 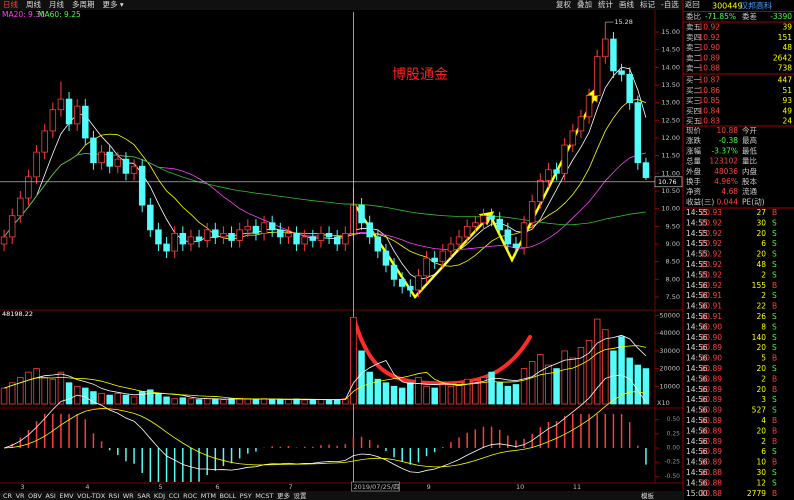 I want to click on toolbar-tab: 更多 ▾, so click(x=113, y=4).